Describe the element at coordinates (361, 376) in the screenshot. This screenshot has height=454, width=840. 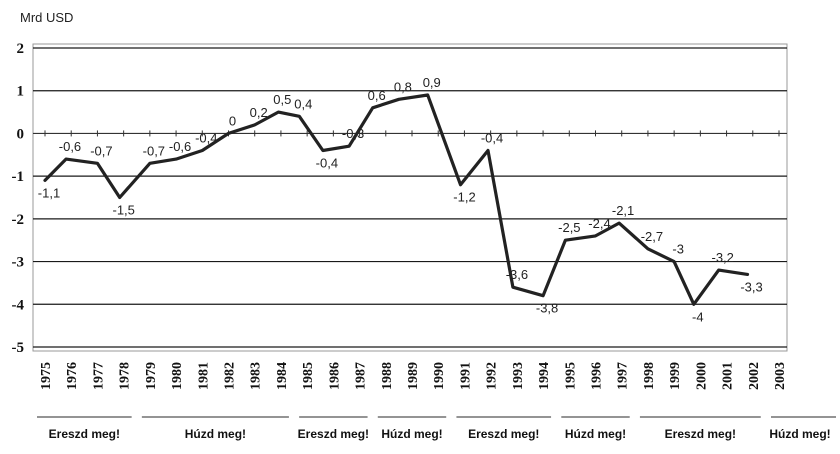
I see `x-tick-label: 1987` at that location.